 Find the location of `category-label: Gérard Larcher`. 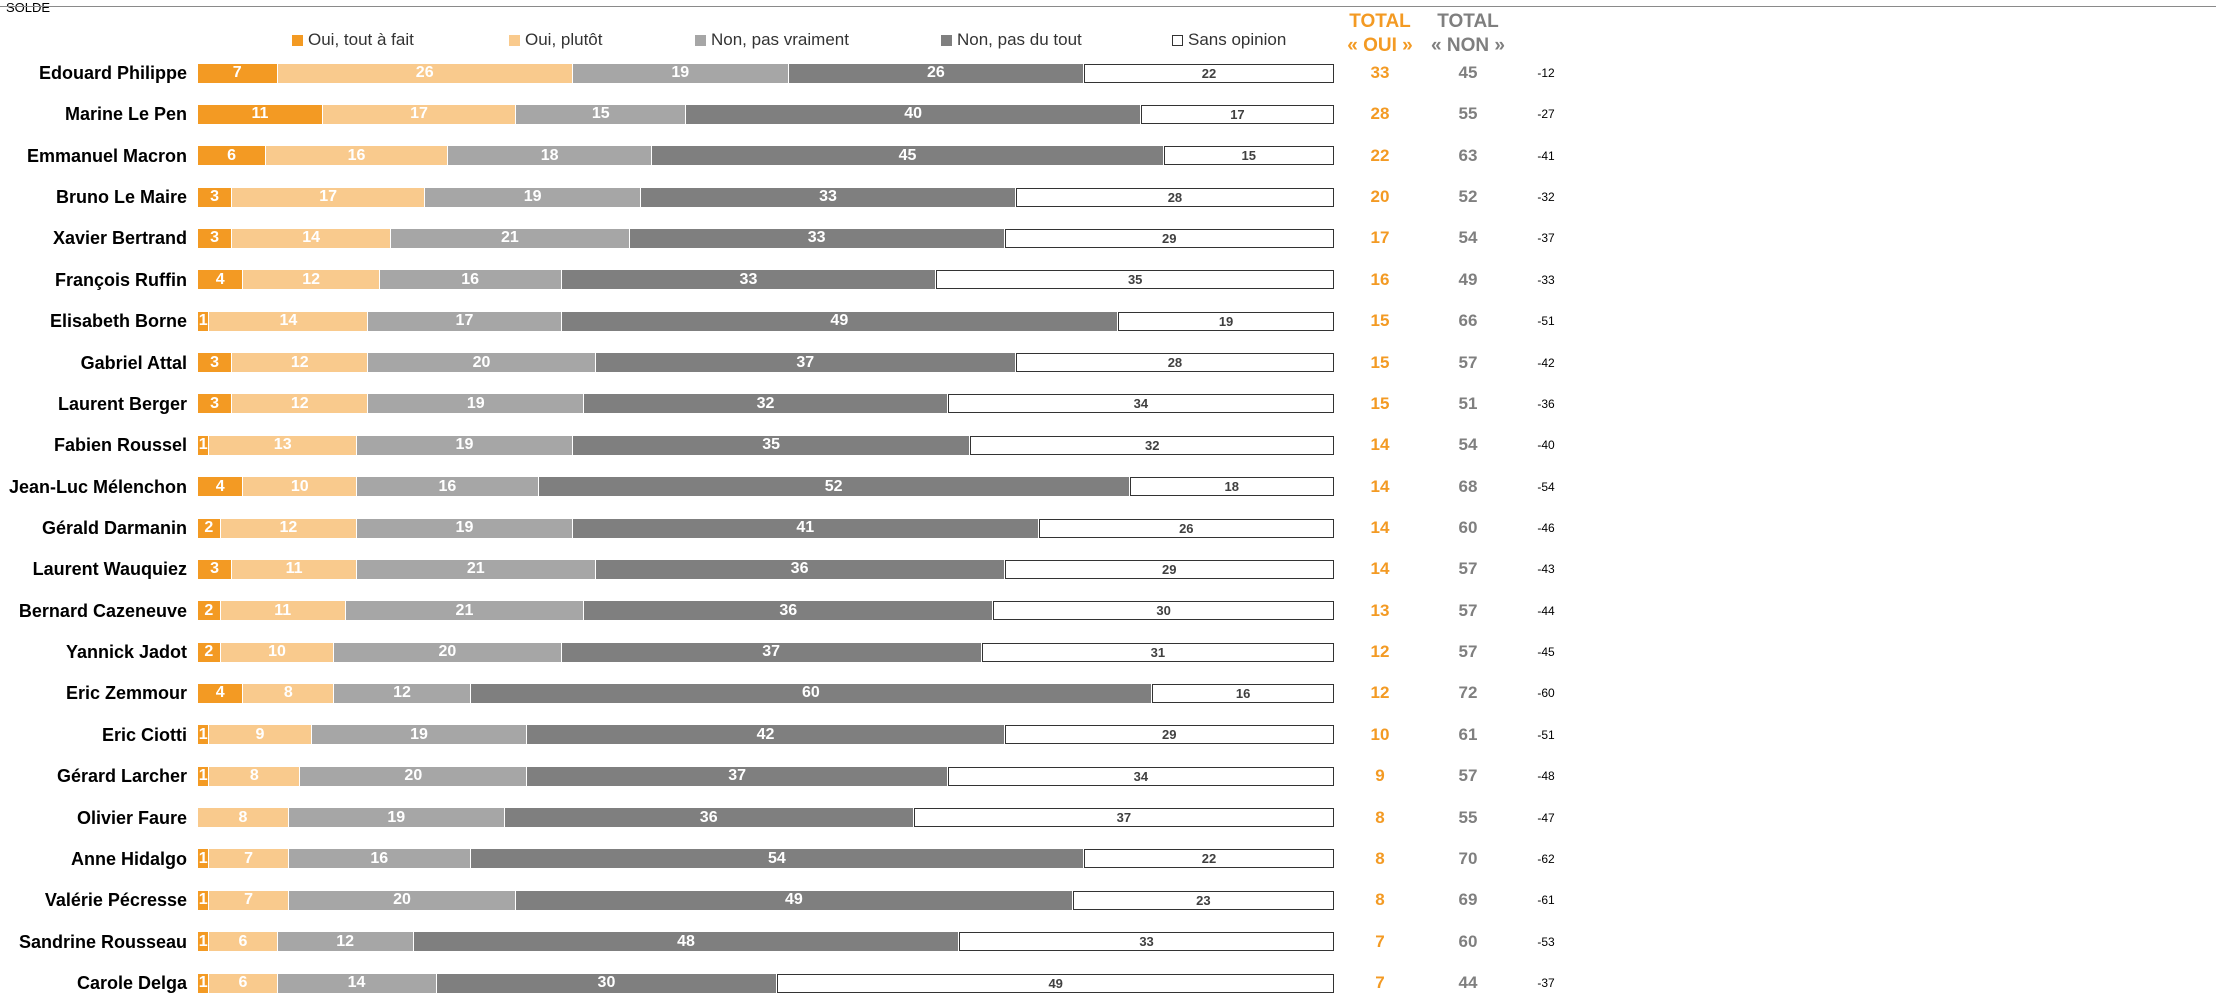

category-label: Gérard Larcher is located at coordinates (121, 776).